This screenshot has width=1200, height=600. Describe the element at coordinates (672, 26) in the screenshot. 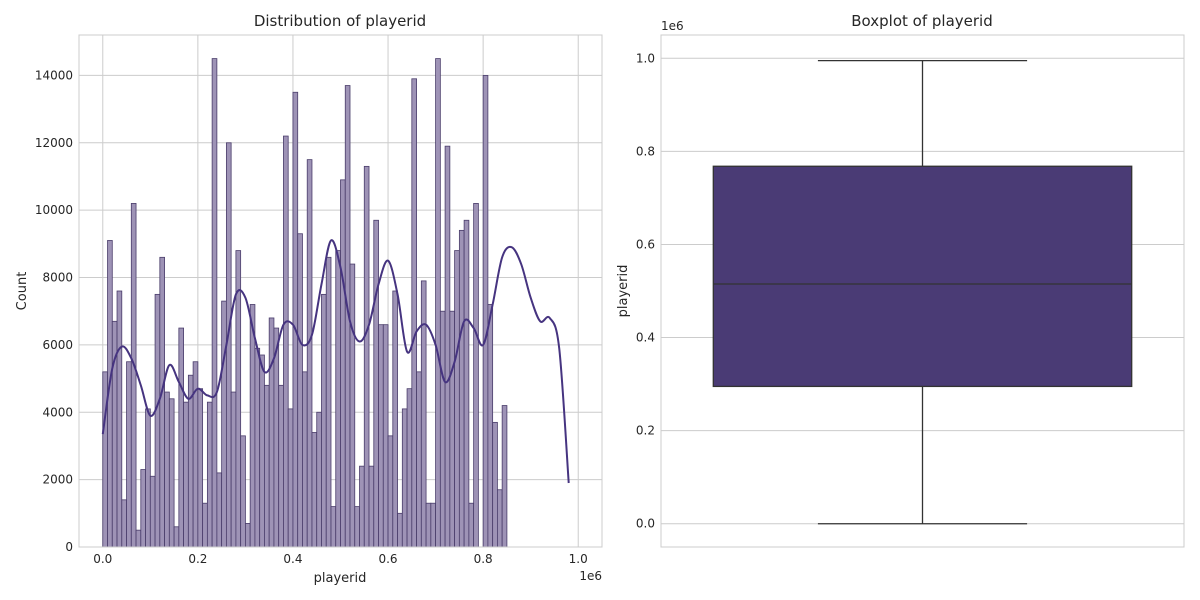

I see `boxplot-y-offset-label: 1e6` at that location.